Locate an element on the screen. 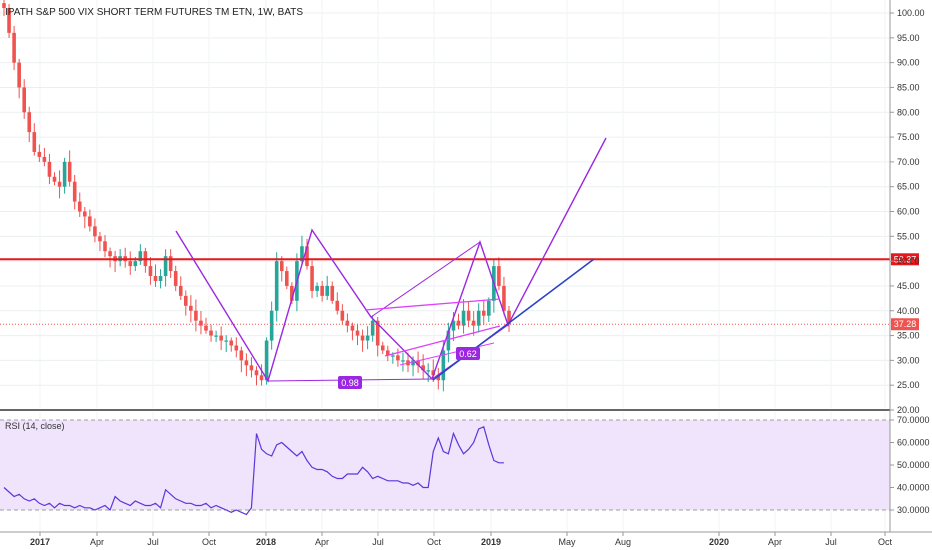 This screenshot has height=550, width=932. rsi-scale: 70.0000 60.0000 50.0000 40.0000 30.0000 is located at coordinates (910, 465).